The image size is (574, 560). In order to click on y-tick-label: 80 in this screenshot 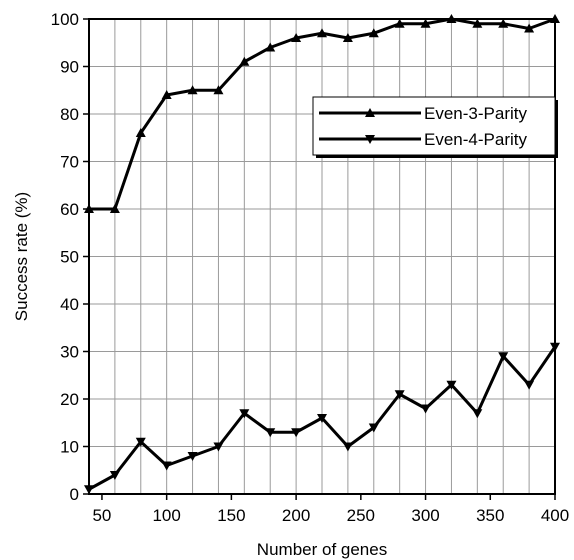, I will do `click(69, 114)`.